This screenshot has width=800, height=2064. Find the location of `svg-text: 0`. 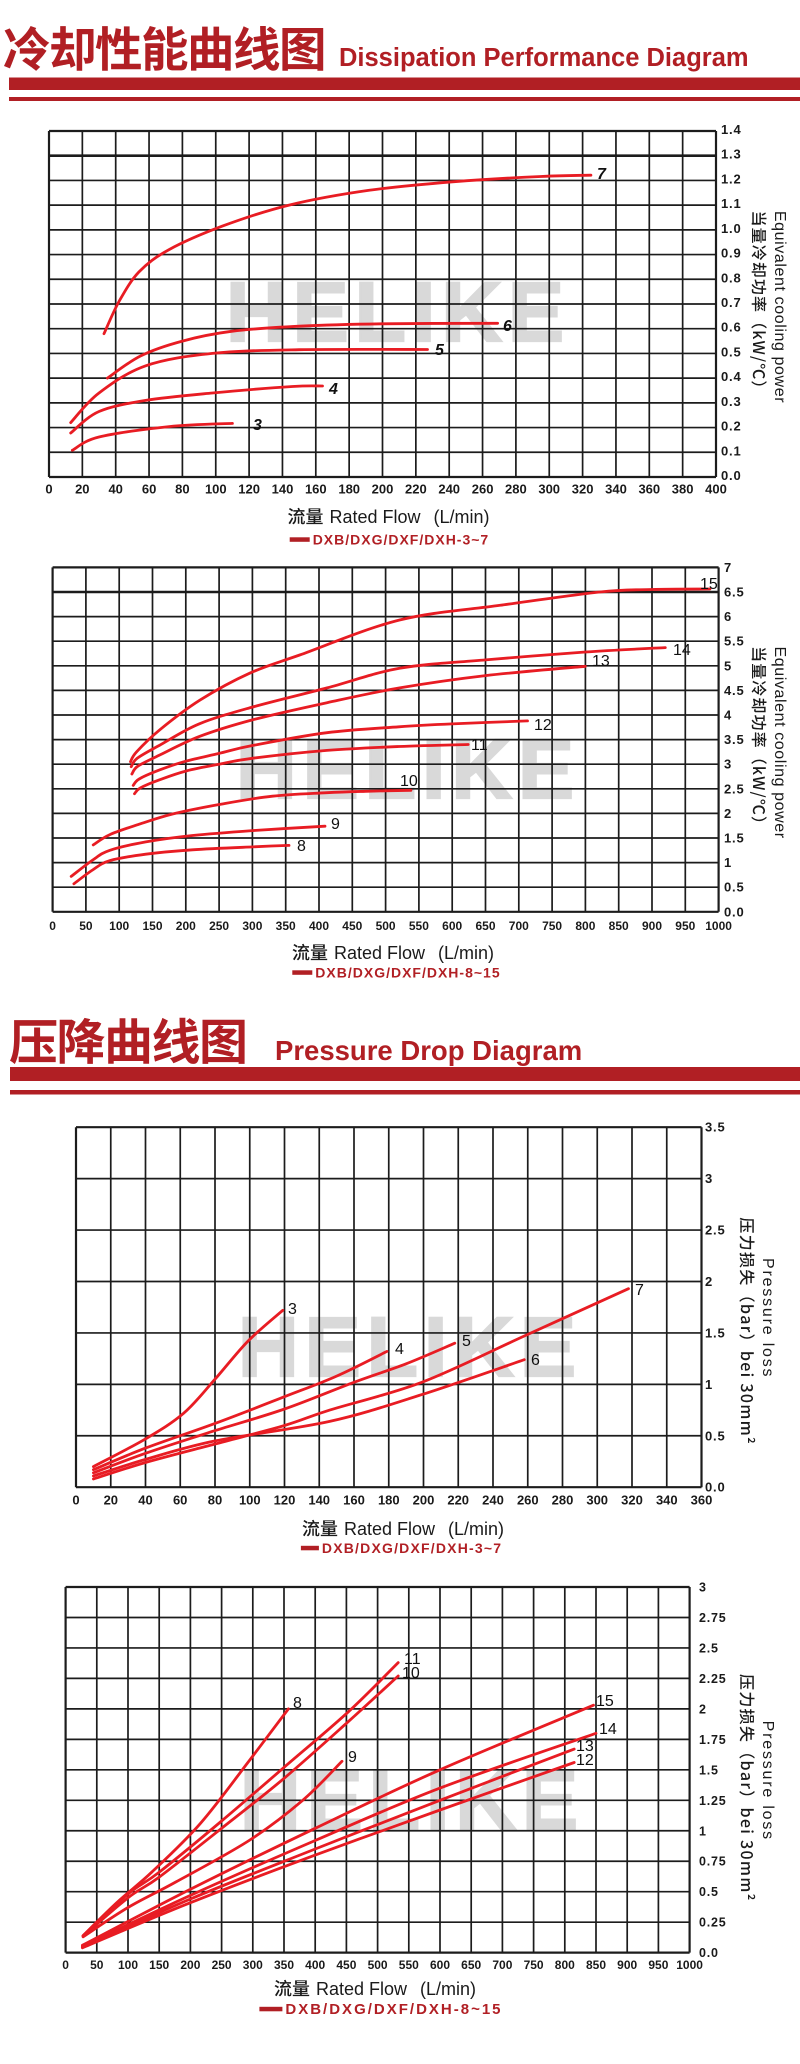

svg-text: 0 is located at coordinates (48, 489).